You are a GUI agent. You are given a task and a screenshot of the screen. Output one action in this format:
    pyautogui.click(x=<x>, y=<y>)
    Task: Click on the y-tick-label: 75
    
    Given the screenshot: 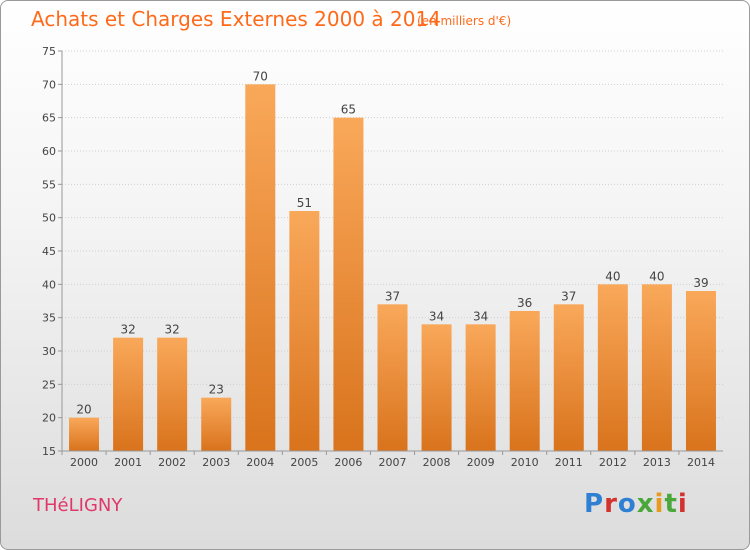 What is the action you would take?
    pyautogui.click(x=49, y=51)
    